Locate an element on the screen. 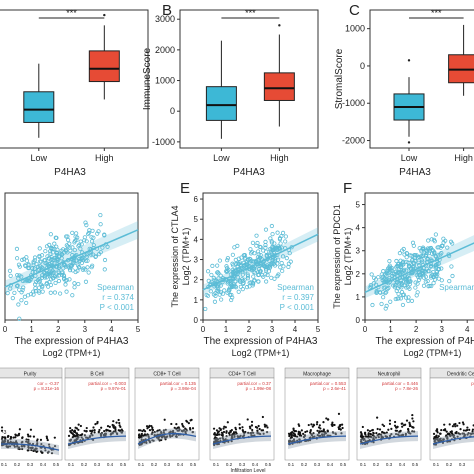 This screenshot has width=474, height=474. x-axis-label: The expression of P4HA3 is located at coordinates (261, 341).